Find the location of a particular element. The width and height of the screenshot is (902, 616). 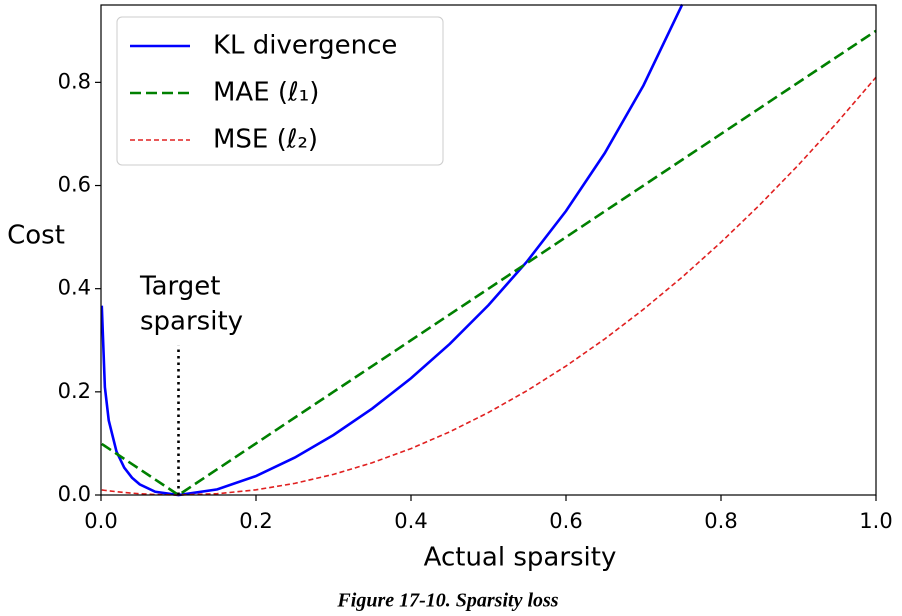

legend-label: KL divergence is located at coordinates (305, 46).